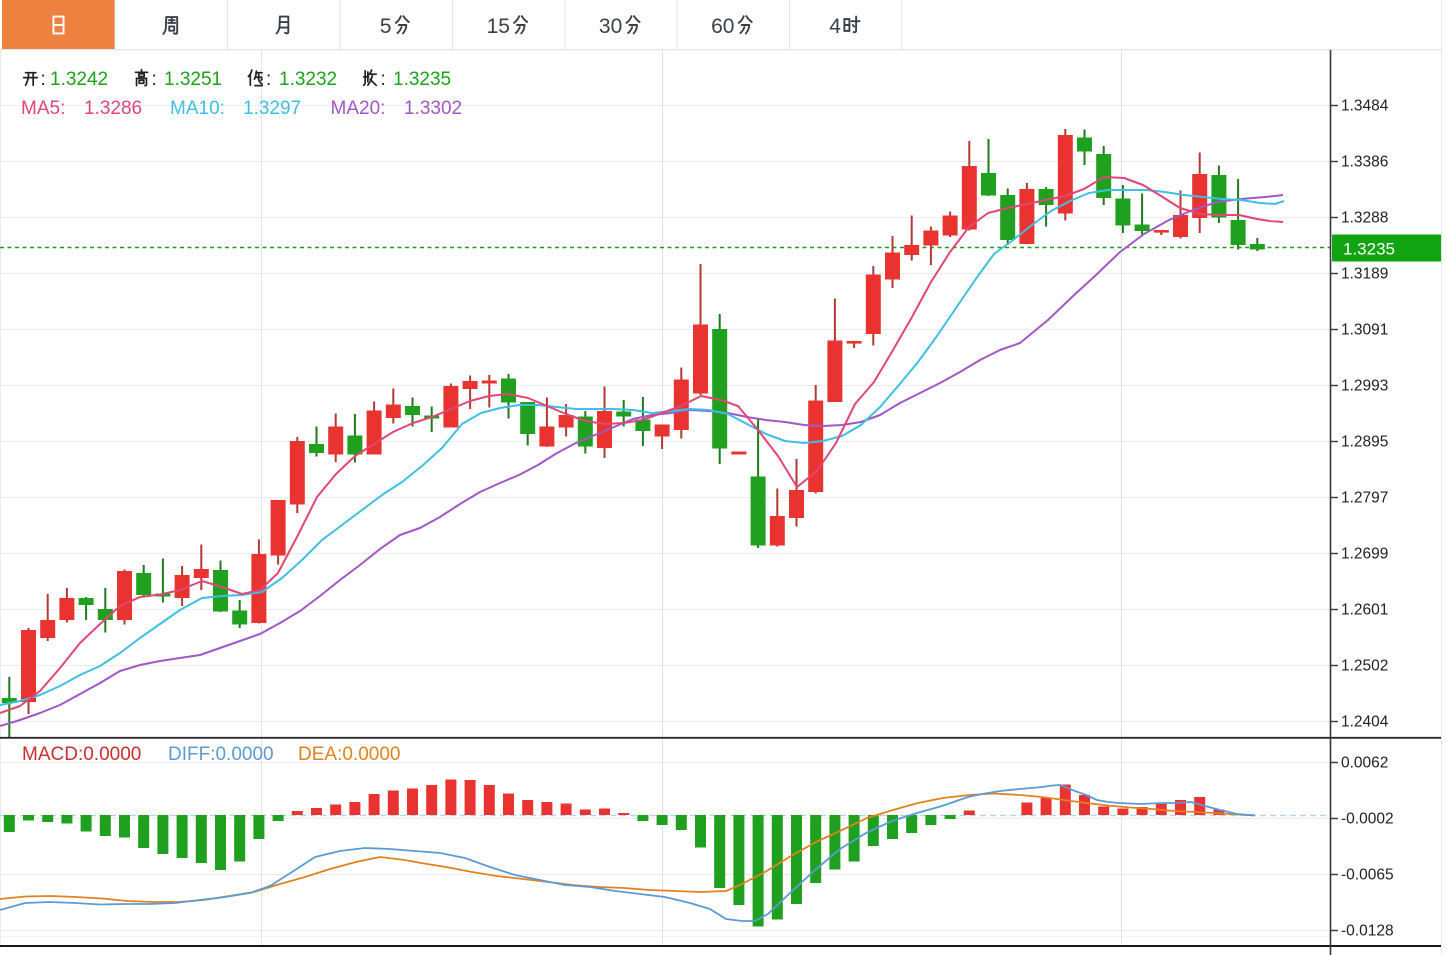 The image size is (1455, 955). Describe the element at coordinates (1364, 330) in the screenshot. I see `svg-text: 1.3091` at that location.